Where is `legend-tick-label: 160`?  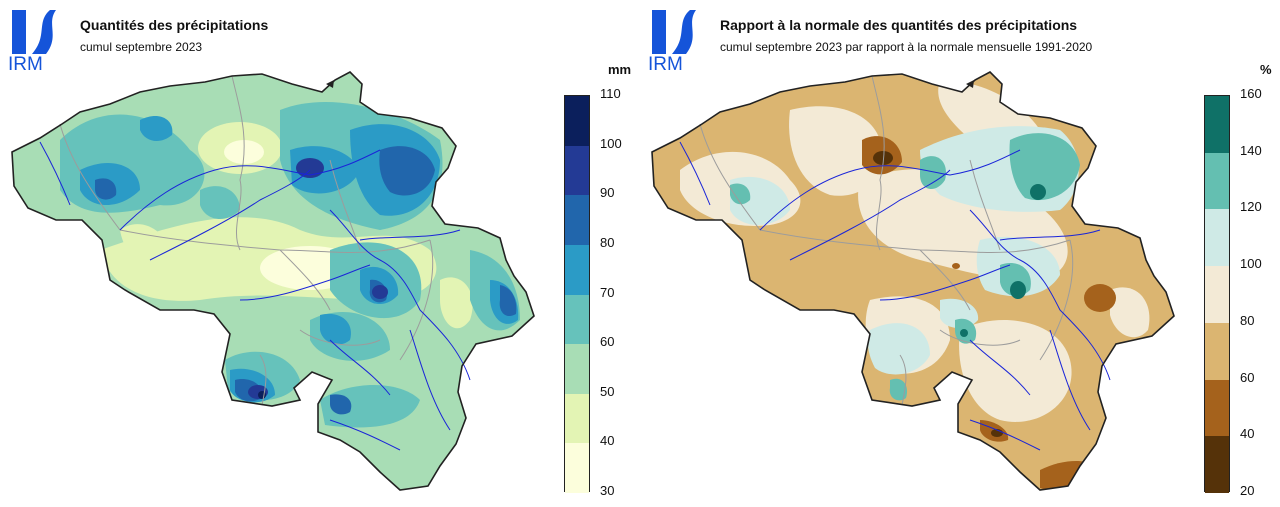 legend-tick-label: 160 is located at coordinates (1251, 93).